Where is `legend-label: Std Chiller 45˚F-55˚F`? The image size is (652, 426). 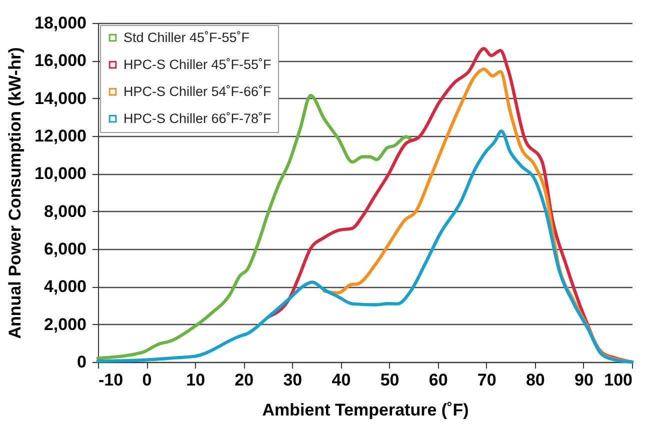 legend-label: Std Chiller 45˚F-55˚F is located at coordinates (187, 37).